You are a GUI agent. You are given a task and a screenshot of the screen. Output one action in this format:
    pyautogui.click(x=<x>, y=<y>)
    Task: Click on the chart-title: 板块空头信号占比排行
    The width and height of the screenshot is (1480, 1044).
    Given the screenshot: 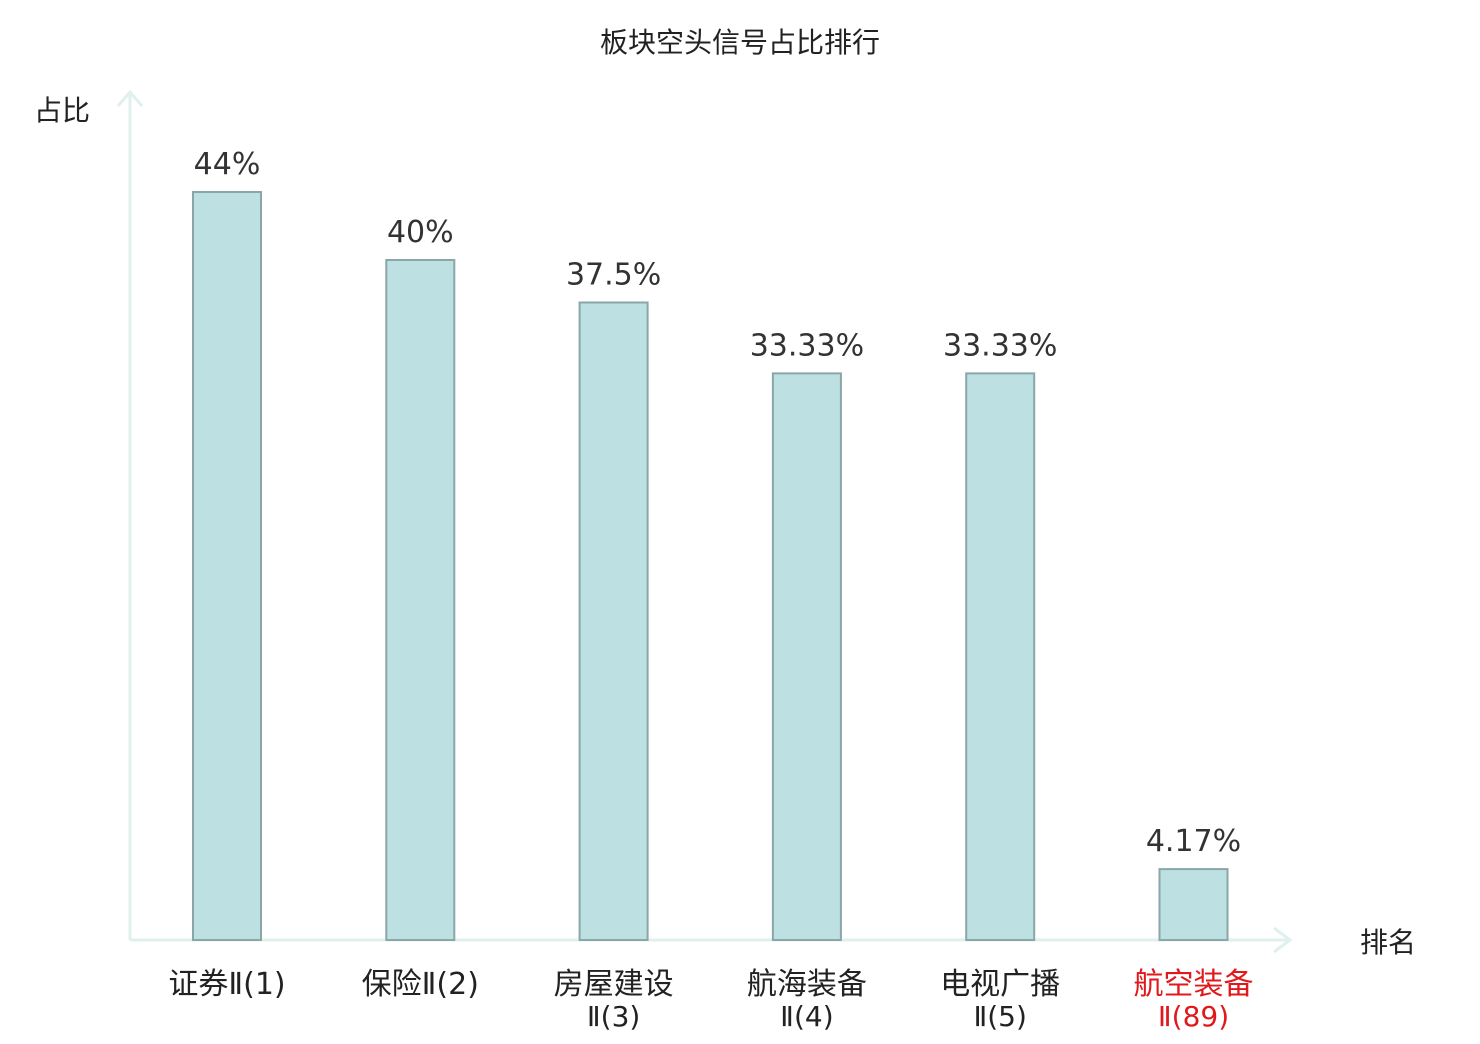 What is the action you would take?
    pyautogui.click(x=740, y=42)
    